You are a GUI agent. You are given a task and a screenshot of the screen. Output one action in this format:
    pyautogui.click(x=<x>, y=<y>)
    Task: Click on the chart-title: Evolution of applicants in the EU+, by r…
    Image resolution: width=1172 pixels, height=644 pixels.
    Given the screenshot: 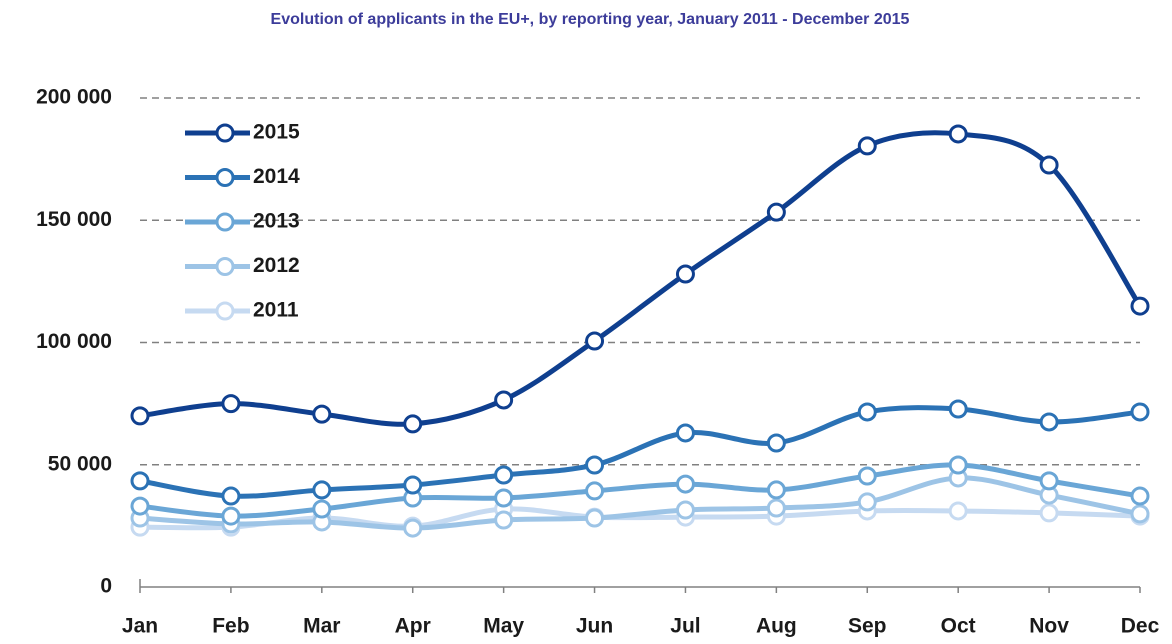 What is the action you would take?
    pyautogui.click(x=590, y=19)
    